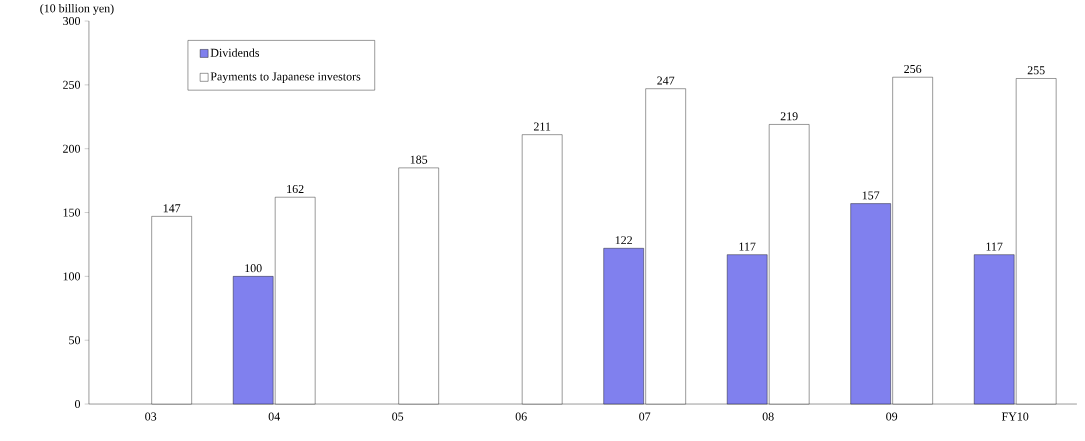  Describe the element at coordinates (768, 416) in the screenshot. I see `x-tick-label: 08` at that location.